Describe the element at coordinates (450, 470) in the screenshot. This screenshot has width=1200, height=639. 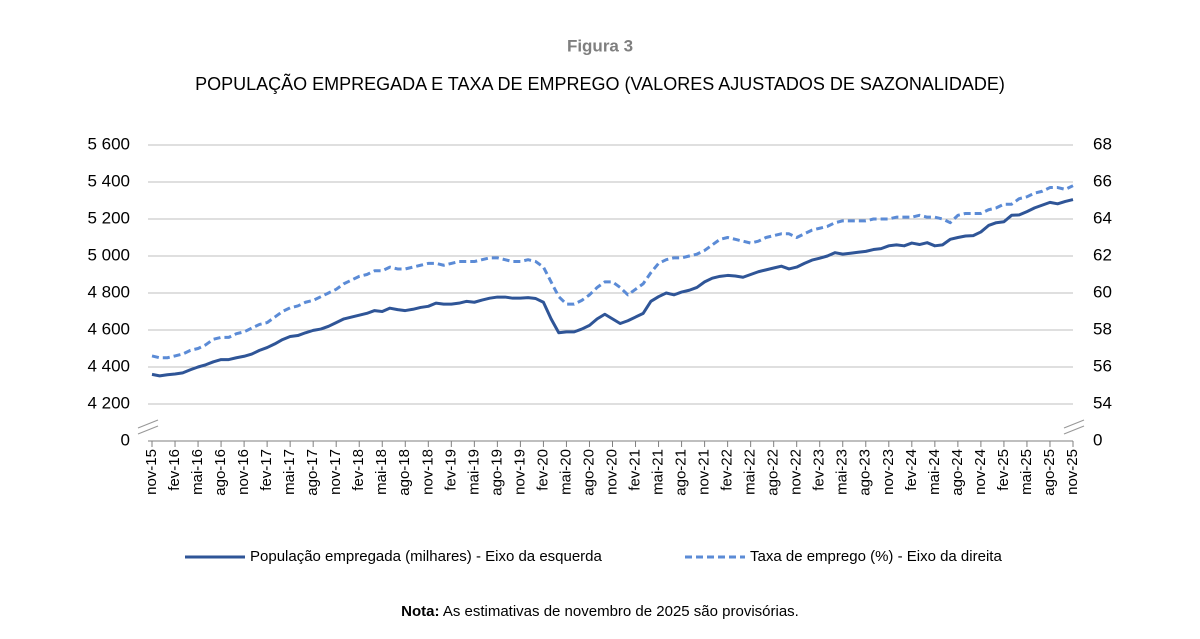
I see `x-tick-label: fev-19` at that location.